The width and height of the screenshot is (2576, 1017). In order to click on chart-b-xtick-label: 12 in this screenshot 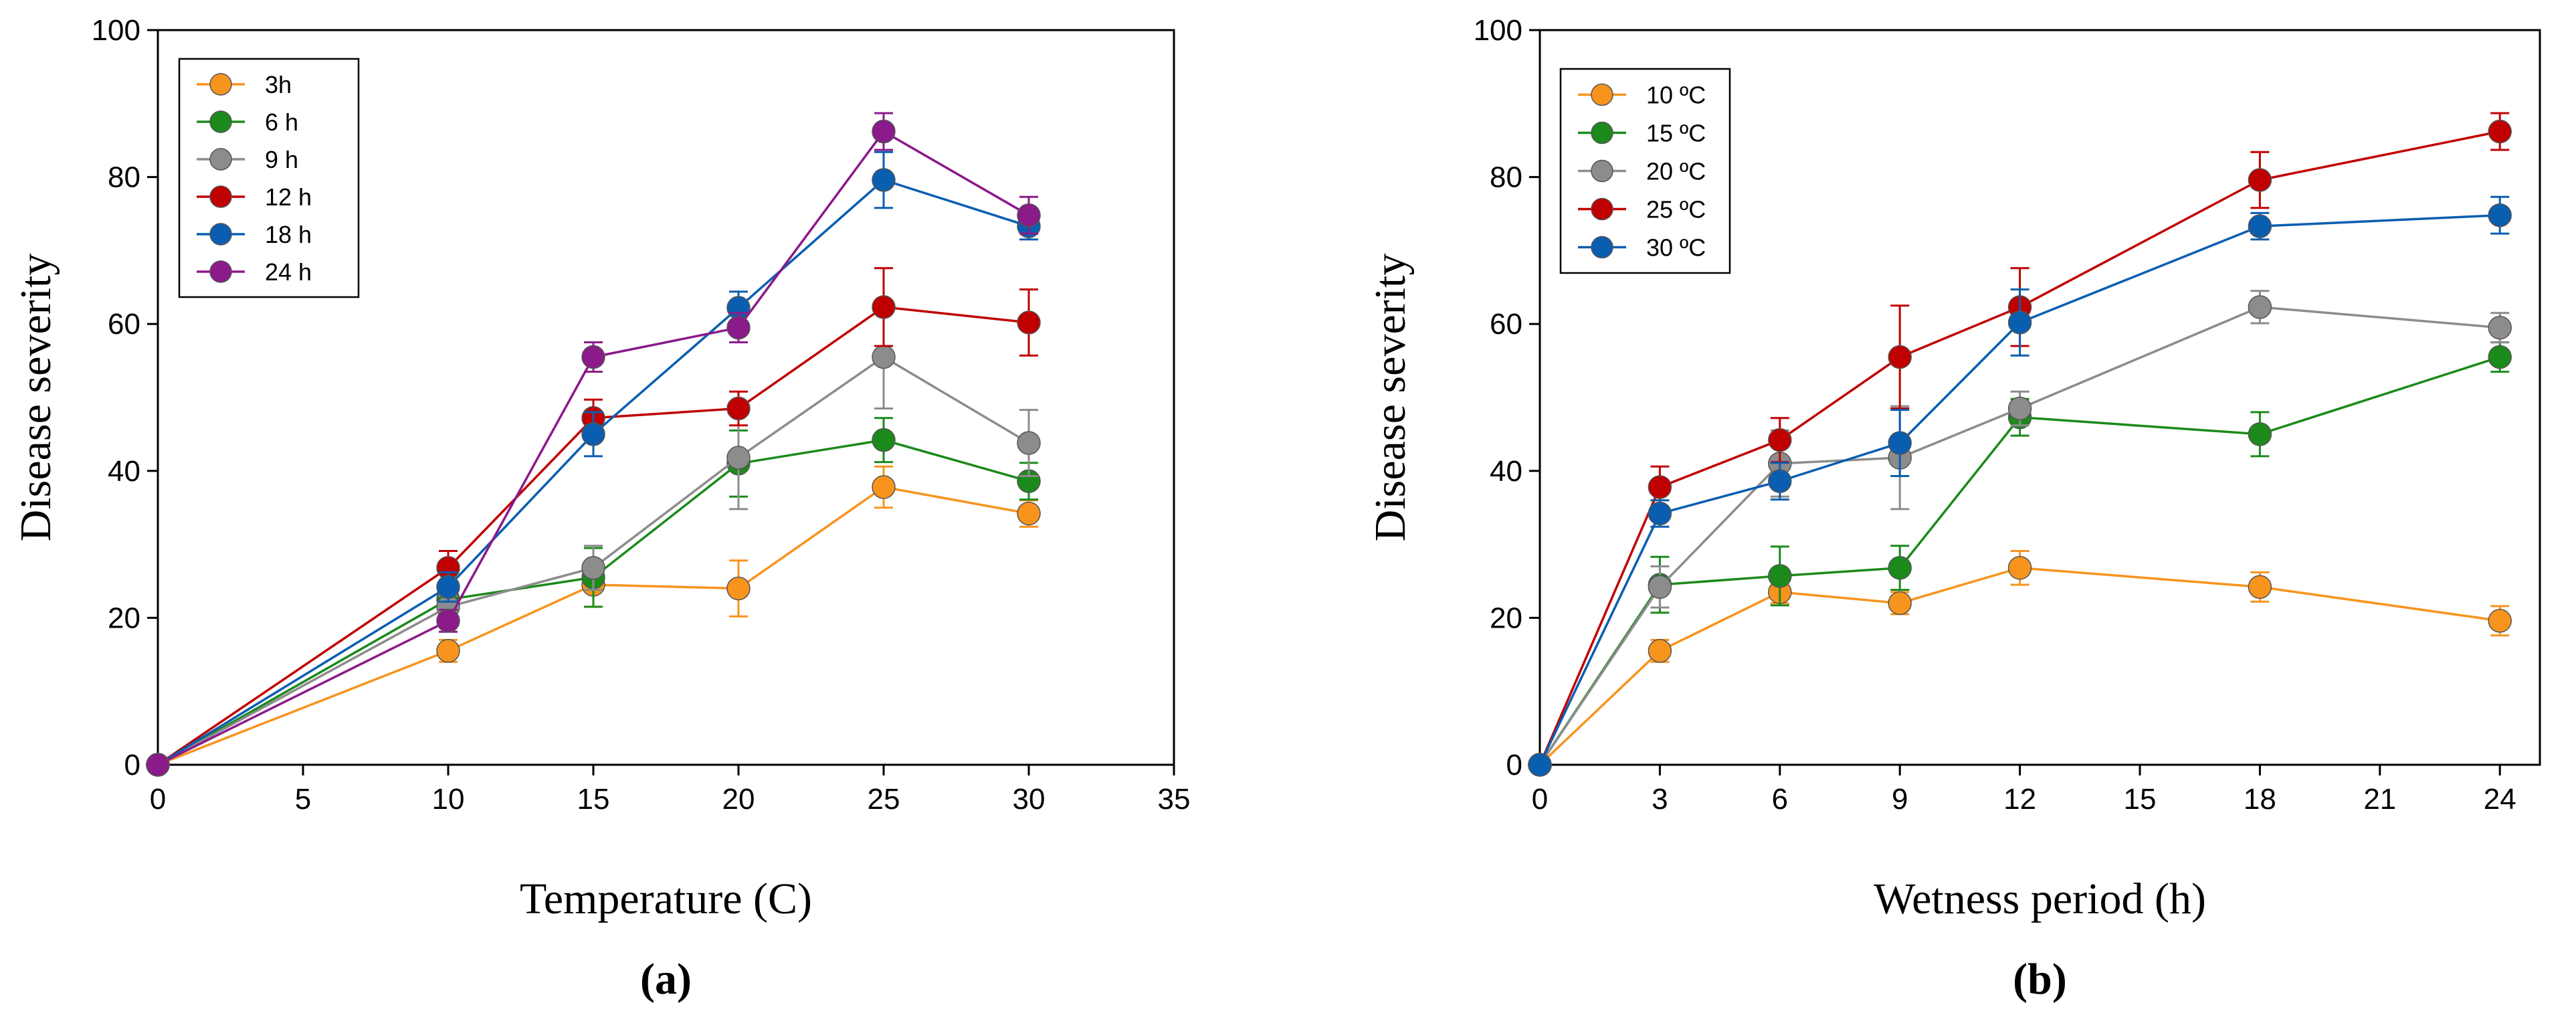, I will do `click(2019, 799)`.